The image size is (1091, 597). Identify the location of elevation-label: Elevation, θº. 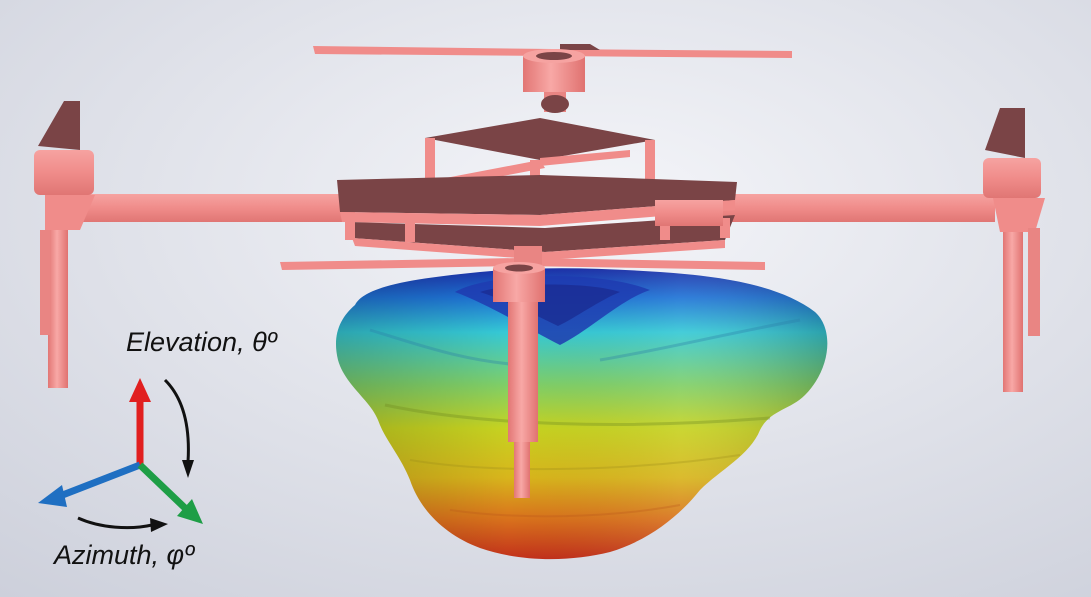
(201, 342).